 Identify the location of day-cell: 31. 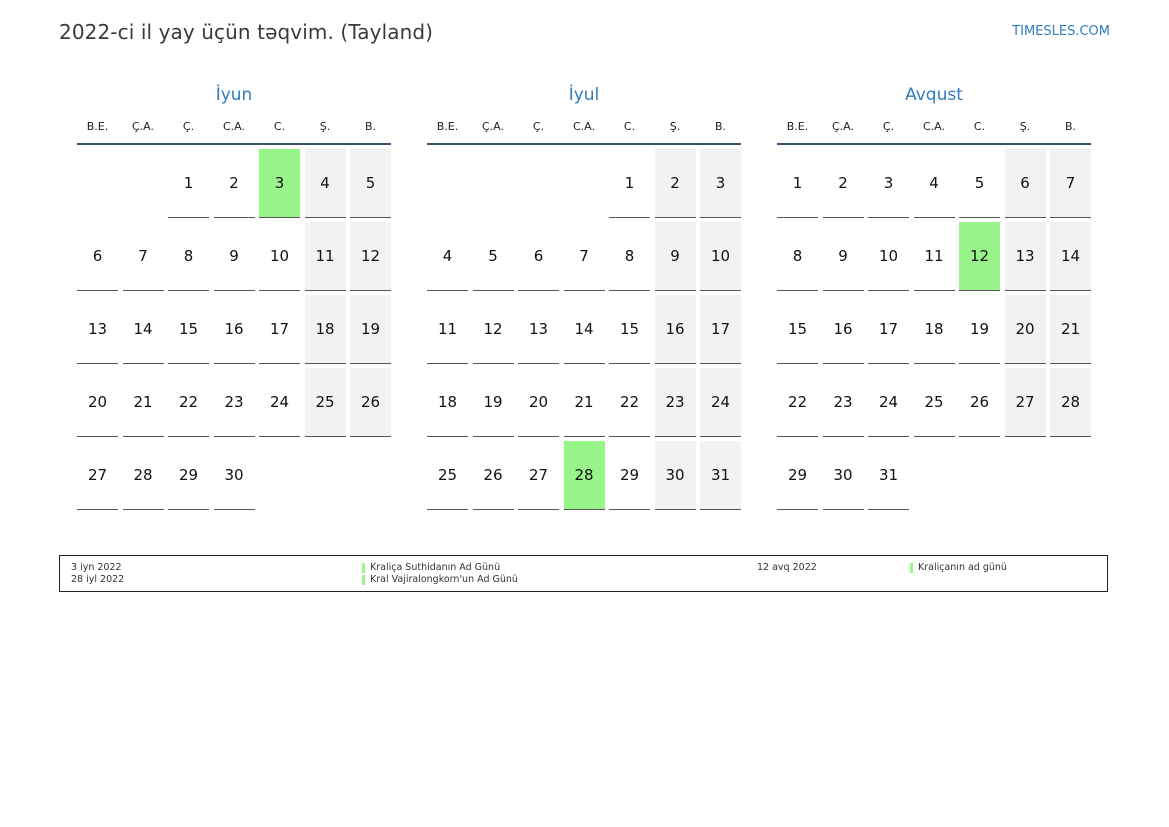
(720, 475).